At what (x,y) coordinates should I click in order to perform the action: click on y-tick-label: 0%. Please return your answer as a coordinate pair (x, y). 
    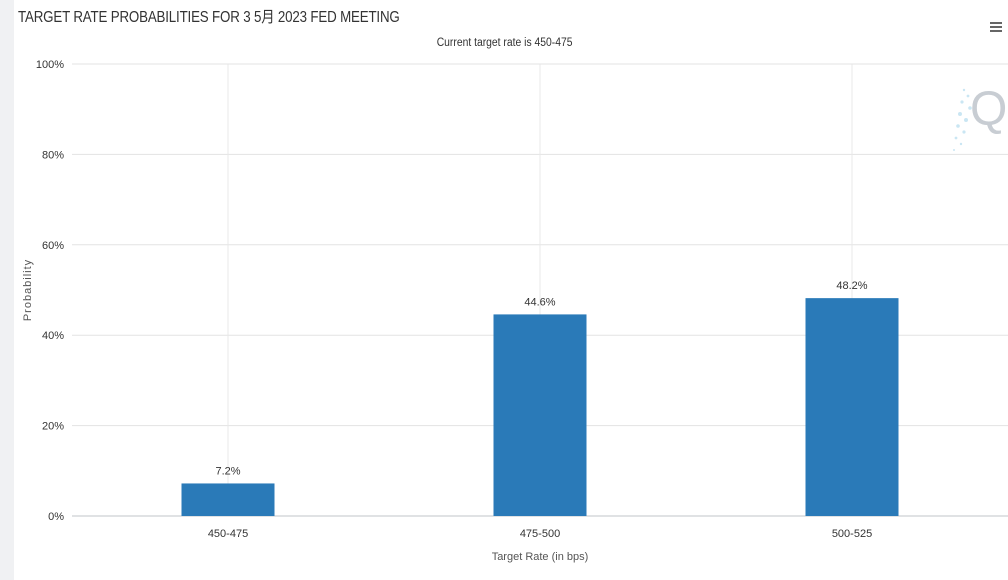
    Looking at the image, I should click on (56, 517).